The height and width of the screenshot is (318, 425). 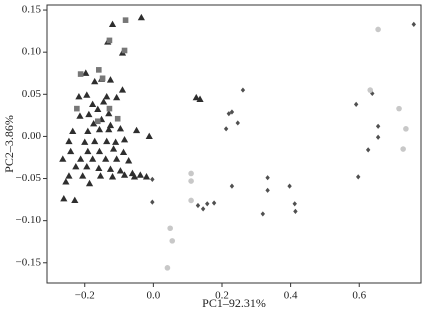 I want to click on x-tick-label: −0.2, so click(x=85, y=296).